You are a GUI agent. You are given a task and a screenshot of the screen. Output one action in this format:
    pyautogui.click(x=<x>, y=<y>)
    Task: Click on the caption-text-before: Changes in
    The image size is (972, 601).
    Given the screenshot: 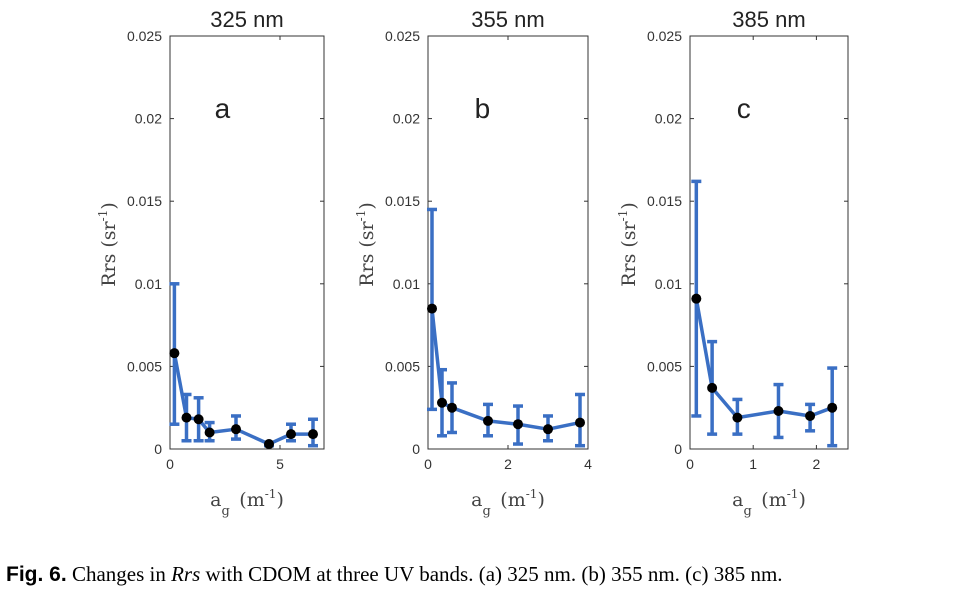 What is the action you would take?
    pyautogui.click(x=121, y=574)
    